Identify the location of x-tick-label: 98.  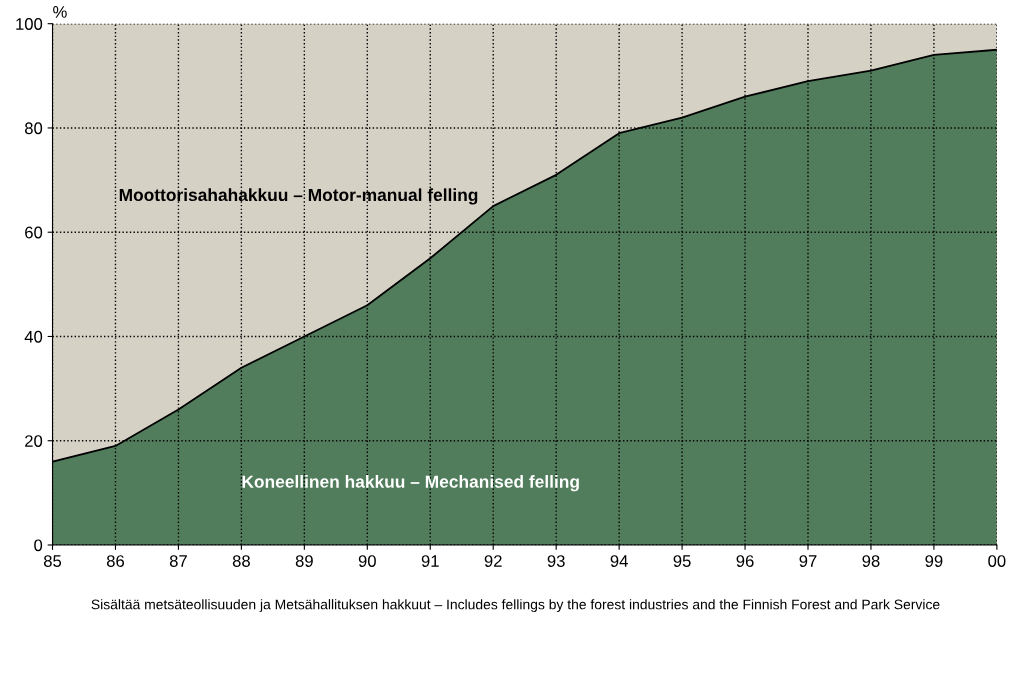
(871, 561).